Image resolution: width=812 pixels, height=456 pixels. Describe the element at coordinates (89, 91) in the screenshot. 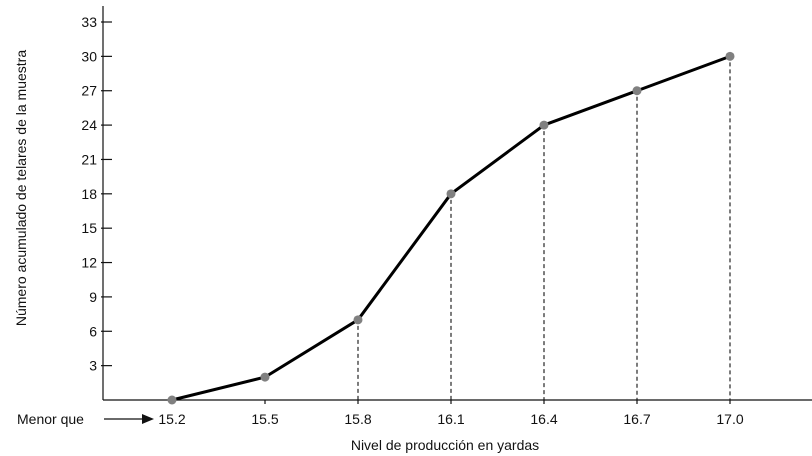

I see `y-tick-label: 27` at that location.